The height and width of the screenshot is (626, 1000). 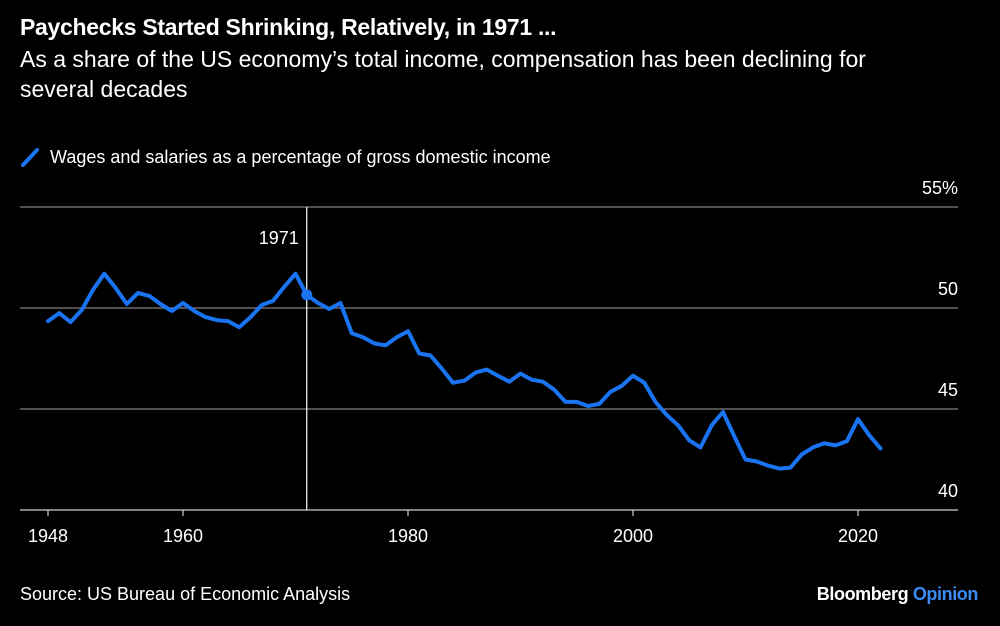 What do you see at coordinates (183, 536) in the screenshot?
I see `x-tick-label: 1960` at bounding box center [183, 536].